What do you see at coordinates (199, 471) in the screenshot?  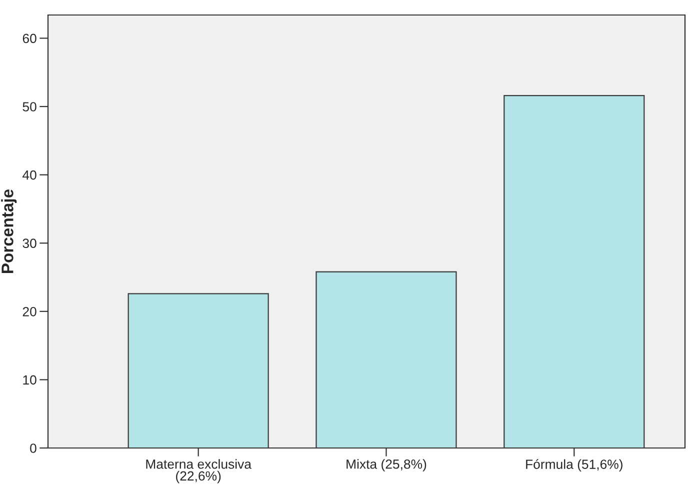 I see `x-tick-label: Materna exclusiva (22,6%)` at bounding box center [199, 471].